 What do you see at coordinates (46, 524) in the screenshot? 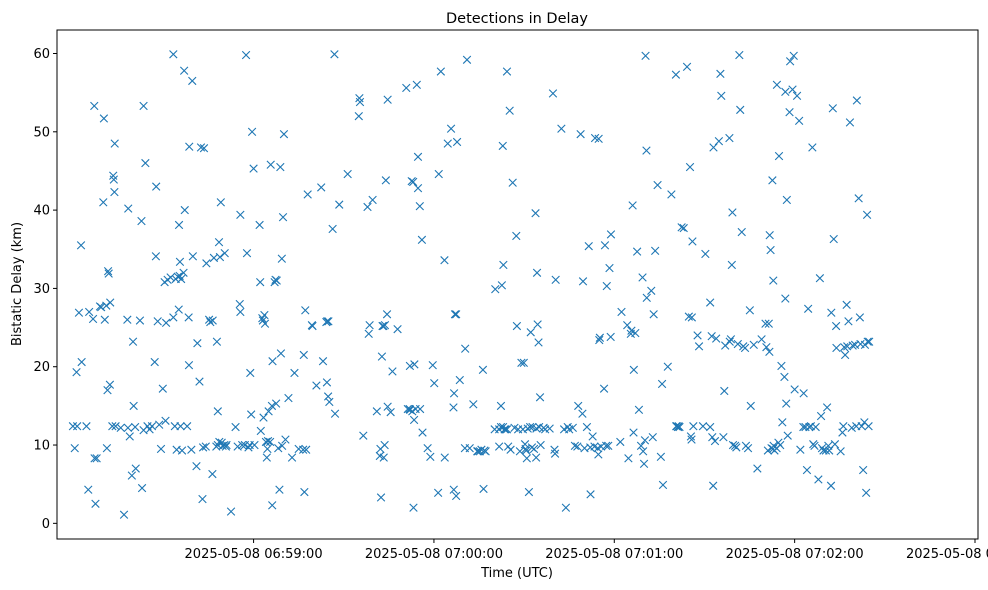
I see `y-tick-label: 0` at bounding box center [46, 524].